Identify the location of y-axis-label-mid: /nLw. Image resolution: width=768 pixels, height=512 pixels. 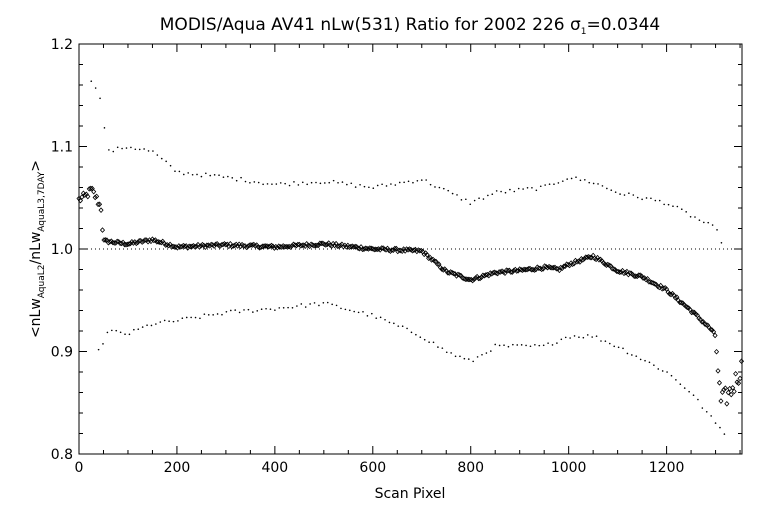
(36, 248).